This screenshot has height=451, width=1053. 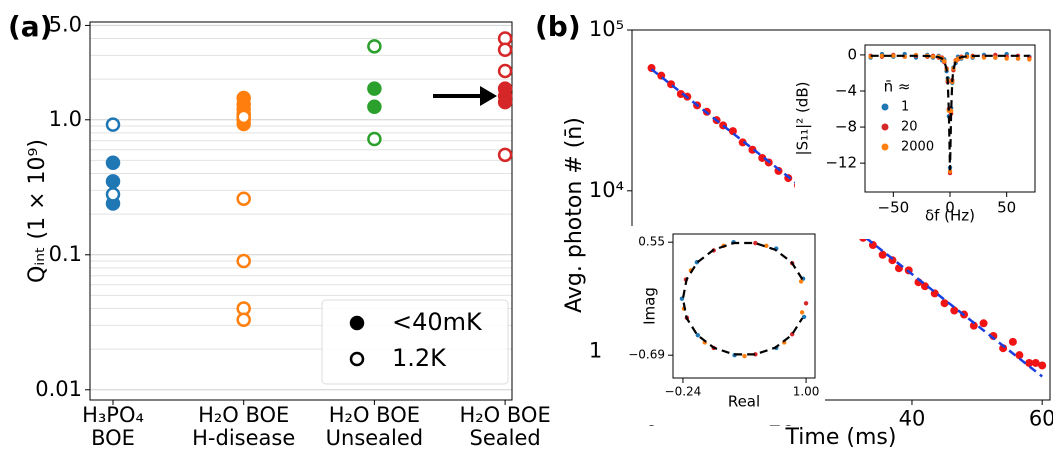 I want to click on x-tick-label: H₃PO₄ BOE, so click(x=113, y=426).